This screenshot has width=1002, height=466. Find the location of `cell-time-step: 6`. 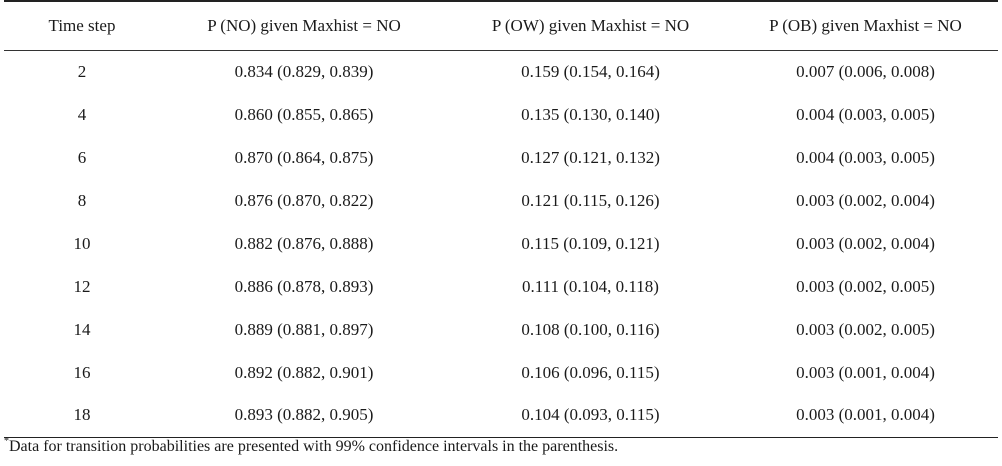

cell-time-step: 6 is located at coordinates (82, 157).